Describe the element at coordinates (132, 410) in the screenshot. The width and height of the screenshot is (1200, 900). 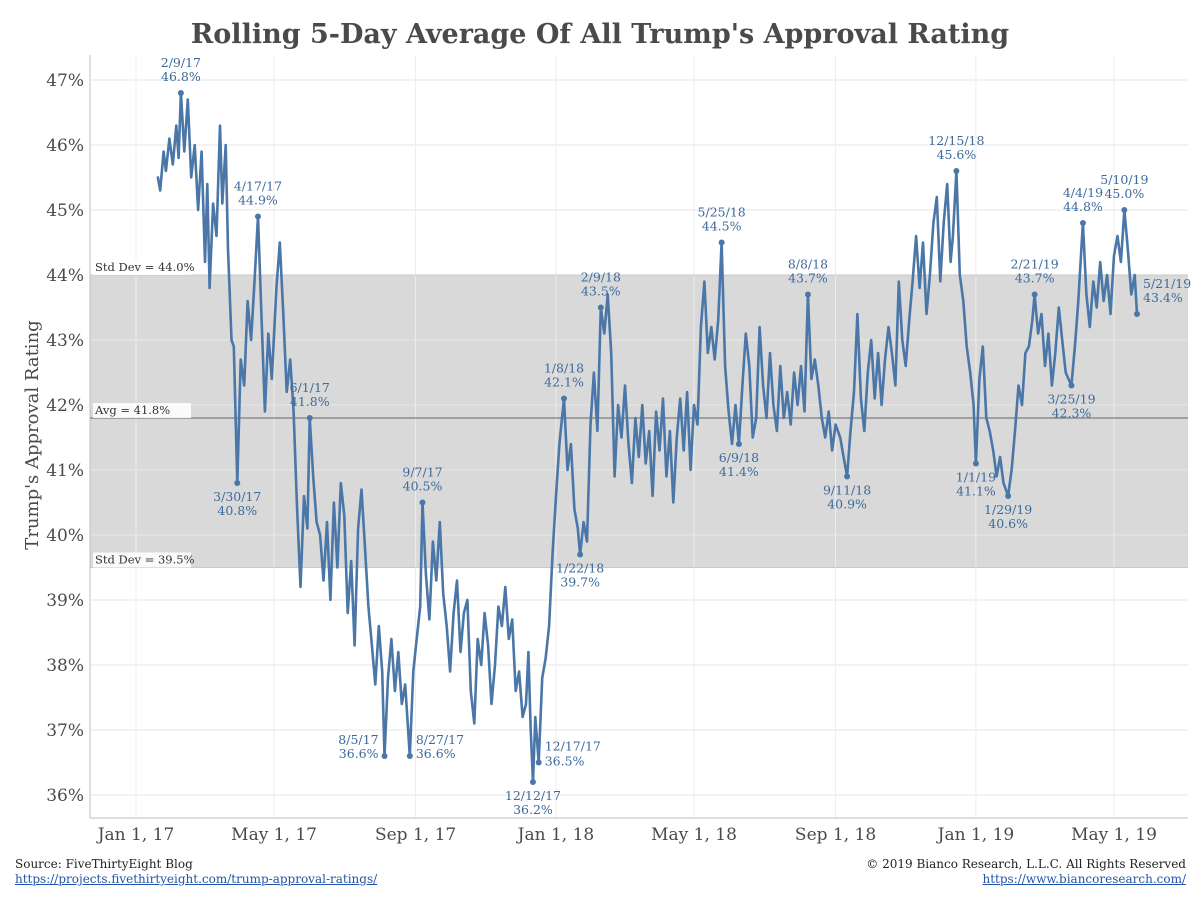
I see `reference-label: Avg = 41.8%` at that location.